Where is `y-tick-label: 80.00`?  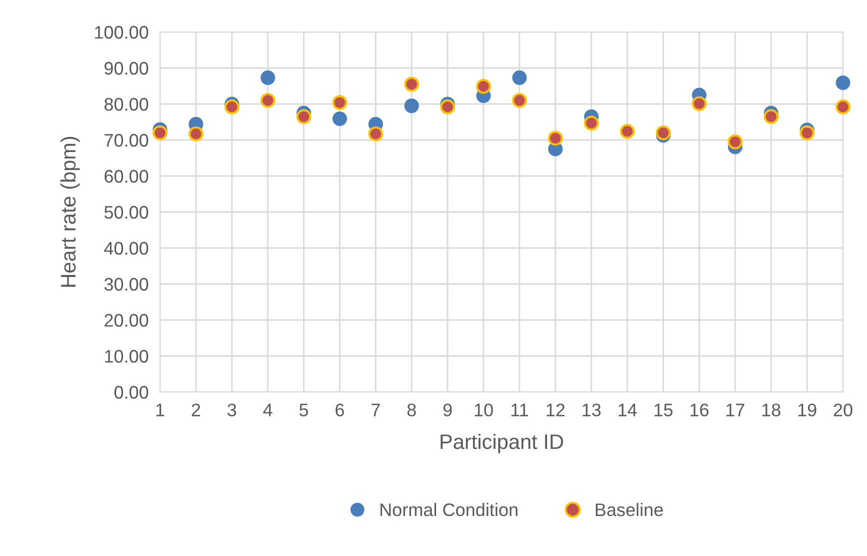
y-tick-label: 80.00 is located at coordinates (126, 104).